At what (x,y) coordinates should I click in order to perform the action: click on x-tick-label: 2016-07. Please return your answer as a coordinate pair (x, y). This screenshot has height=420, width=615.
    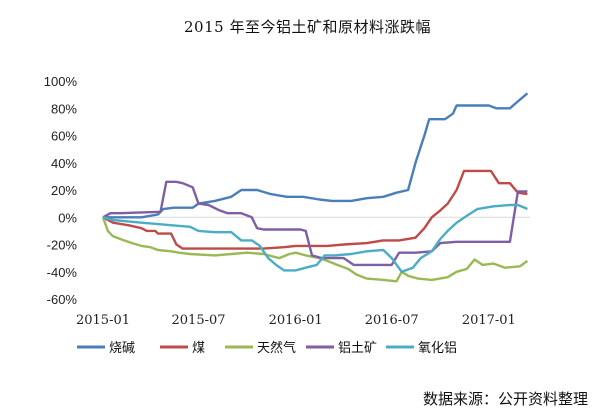
    Looking at the image, I should click on (392, 320).